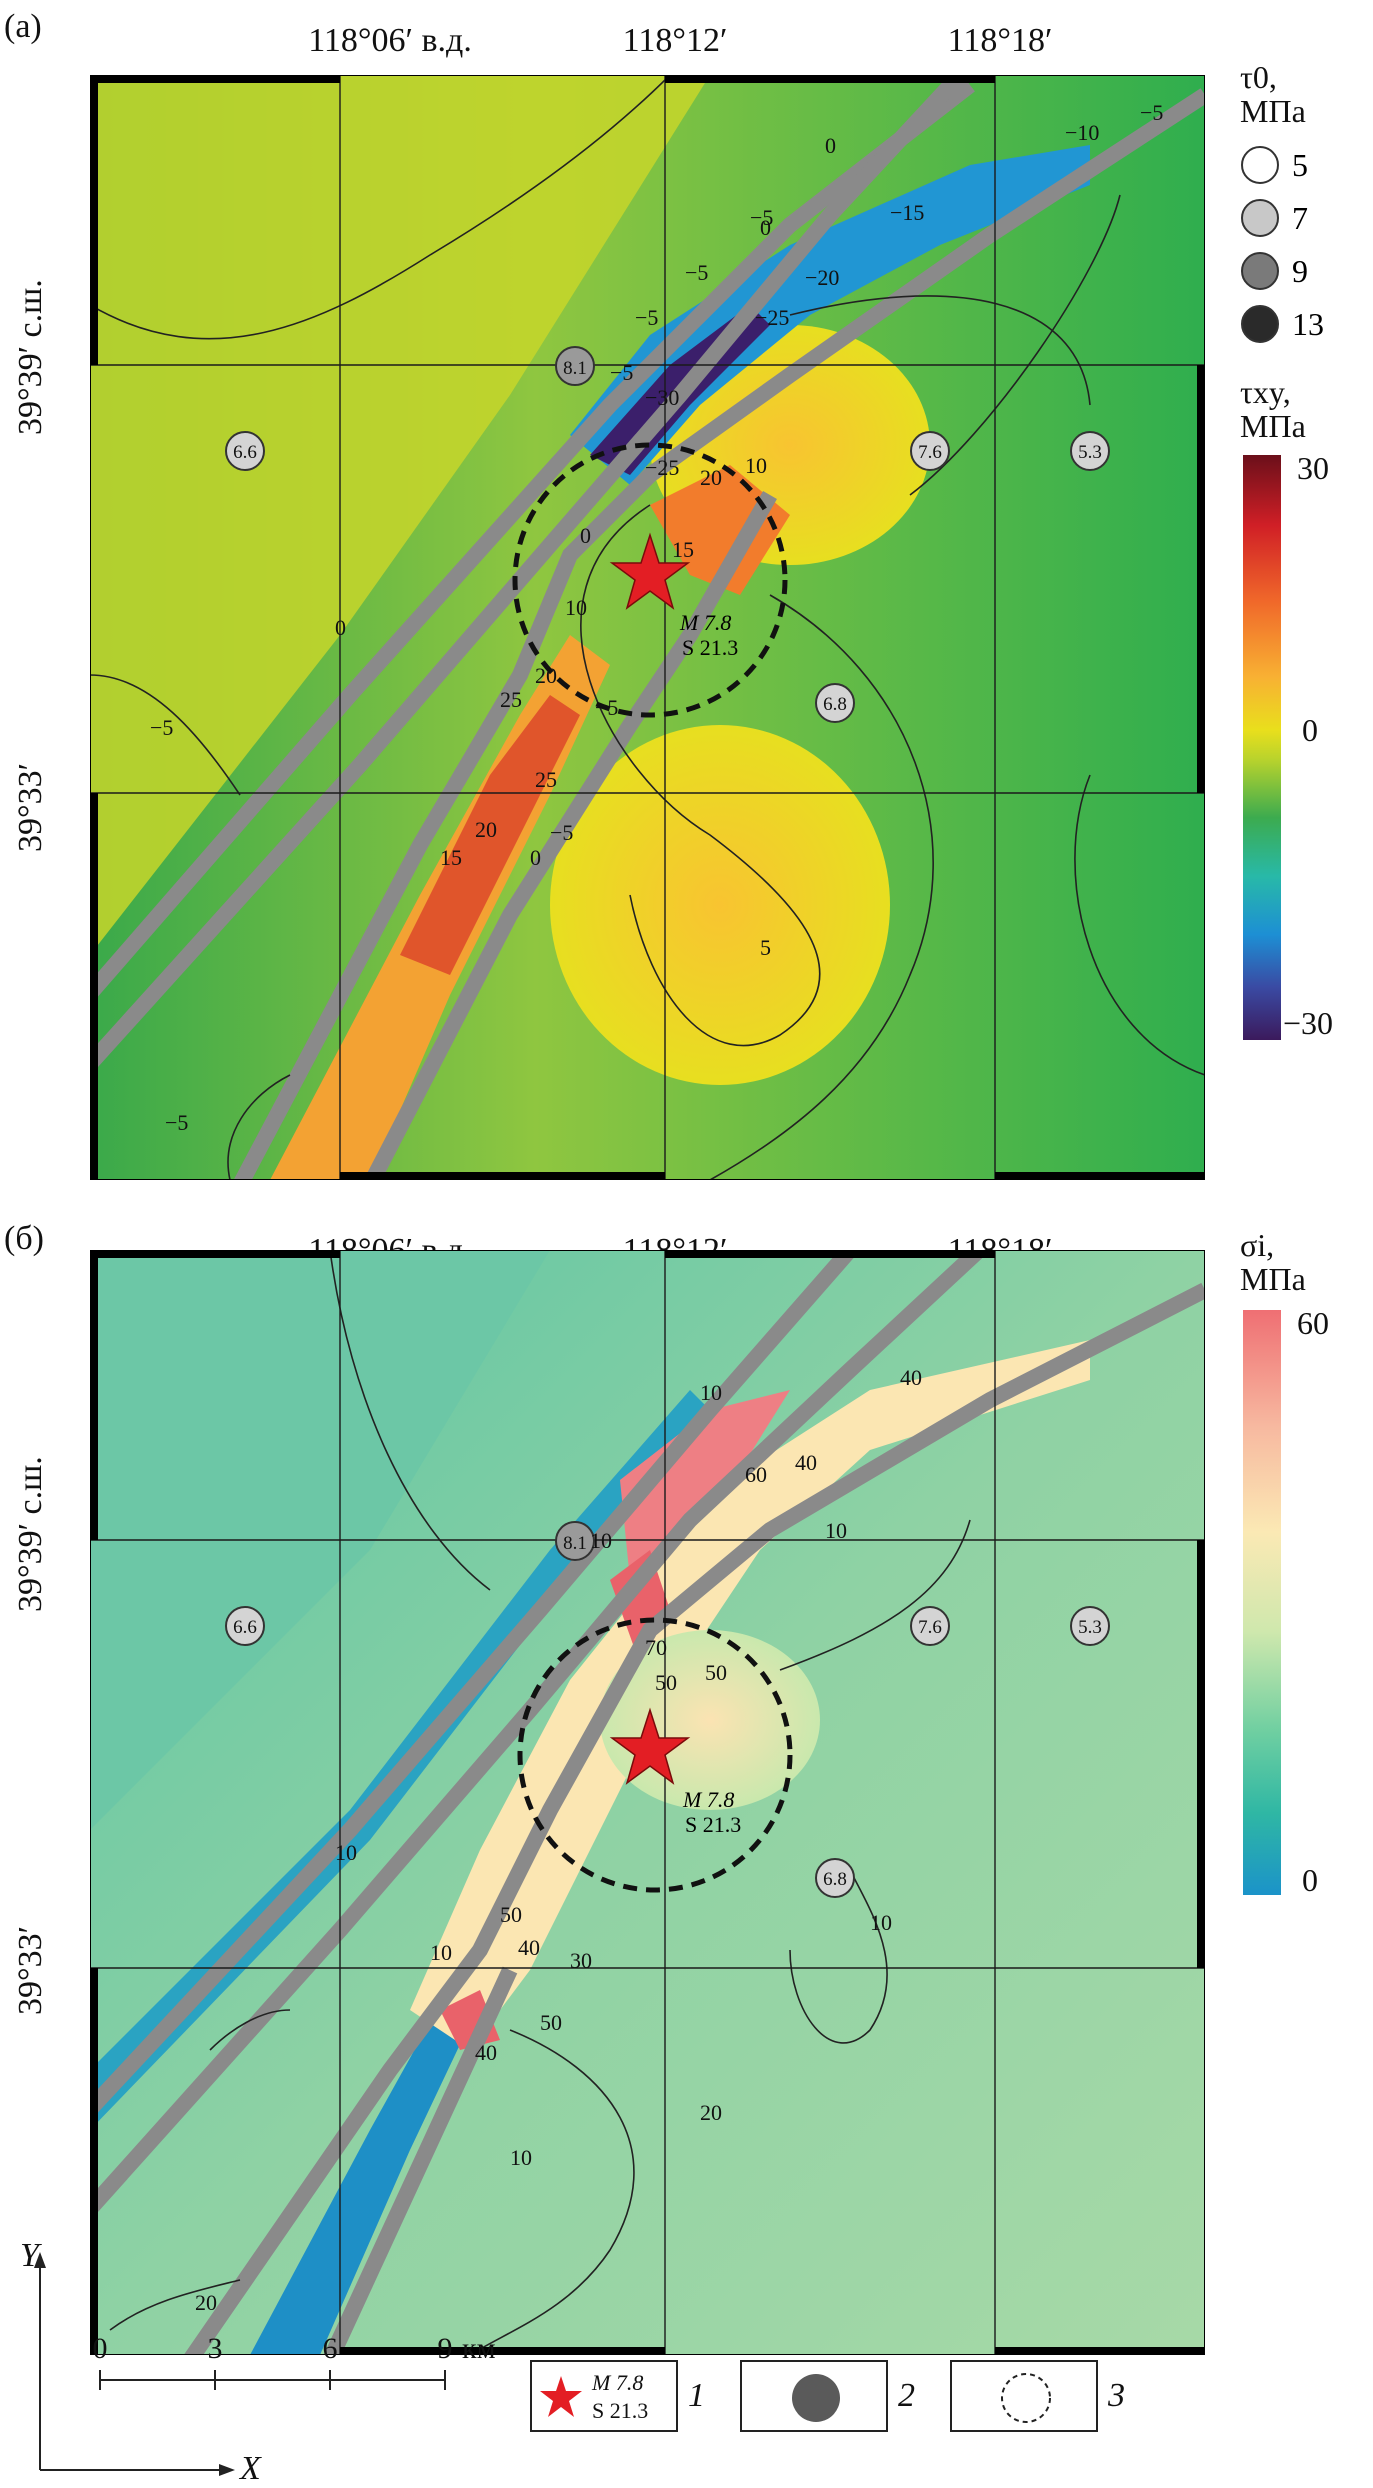  Describe the element at coordinates (215, 2348) in the screenshot. I see `scale-tick-3: 3` at that location.